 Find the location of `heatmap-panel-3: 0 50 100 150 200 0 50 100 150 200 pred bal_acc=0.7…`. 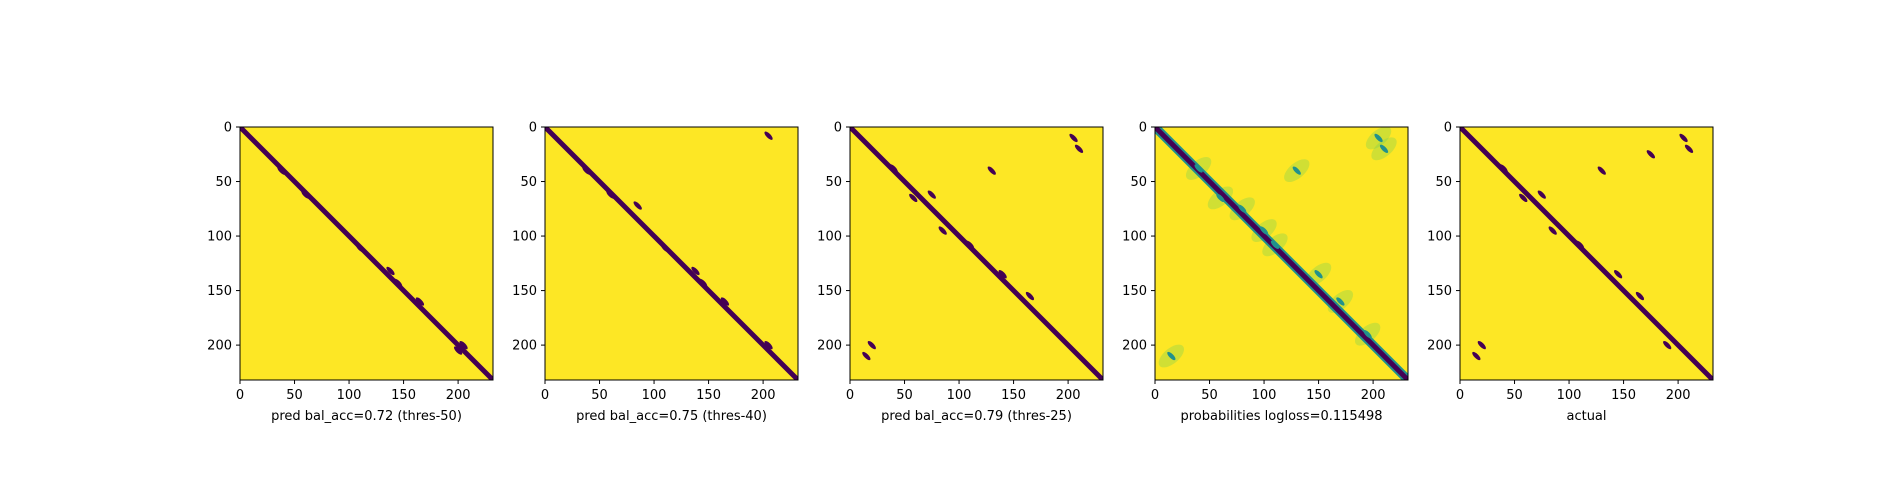

heatmap-panel-3: 0 50 100 150 200 0 50 100 150 200 pred bal_acc=0.7… is located at coordinates (960, 272).